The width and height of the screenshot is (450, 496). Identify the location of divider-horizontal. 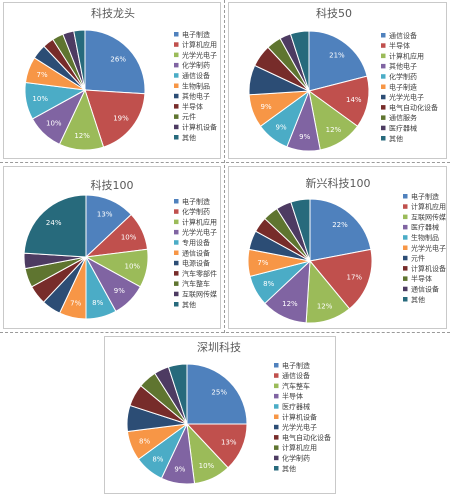
(225, 162).